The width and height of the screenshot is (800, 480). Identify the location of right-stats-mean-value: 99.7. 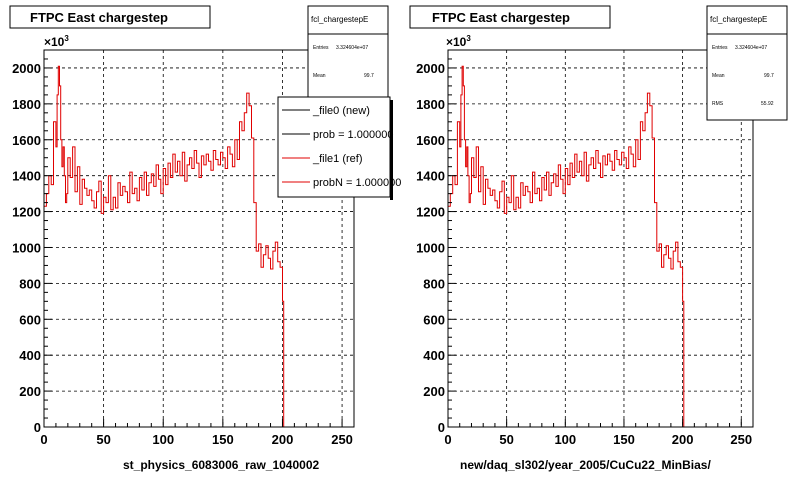
(769, 76).